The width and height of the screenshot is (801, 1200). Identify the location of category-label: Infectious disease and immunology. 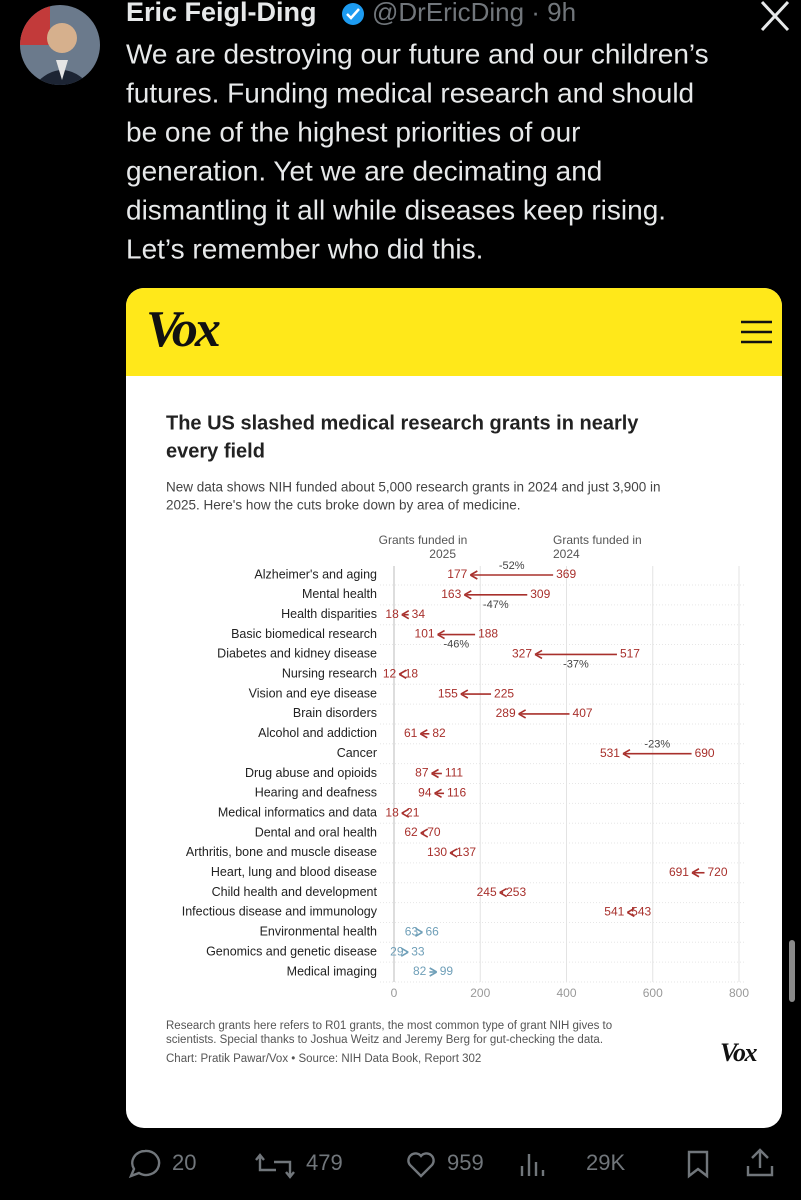
(280, 912).